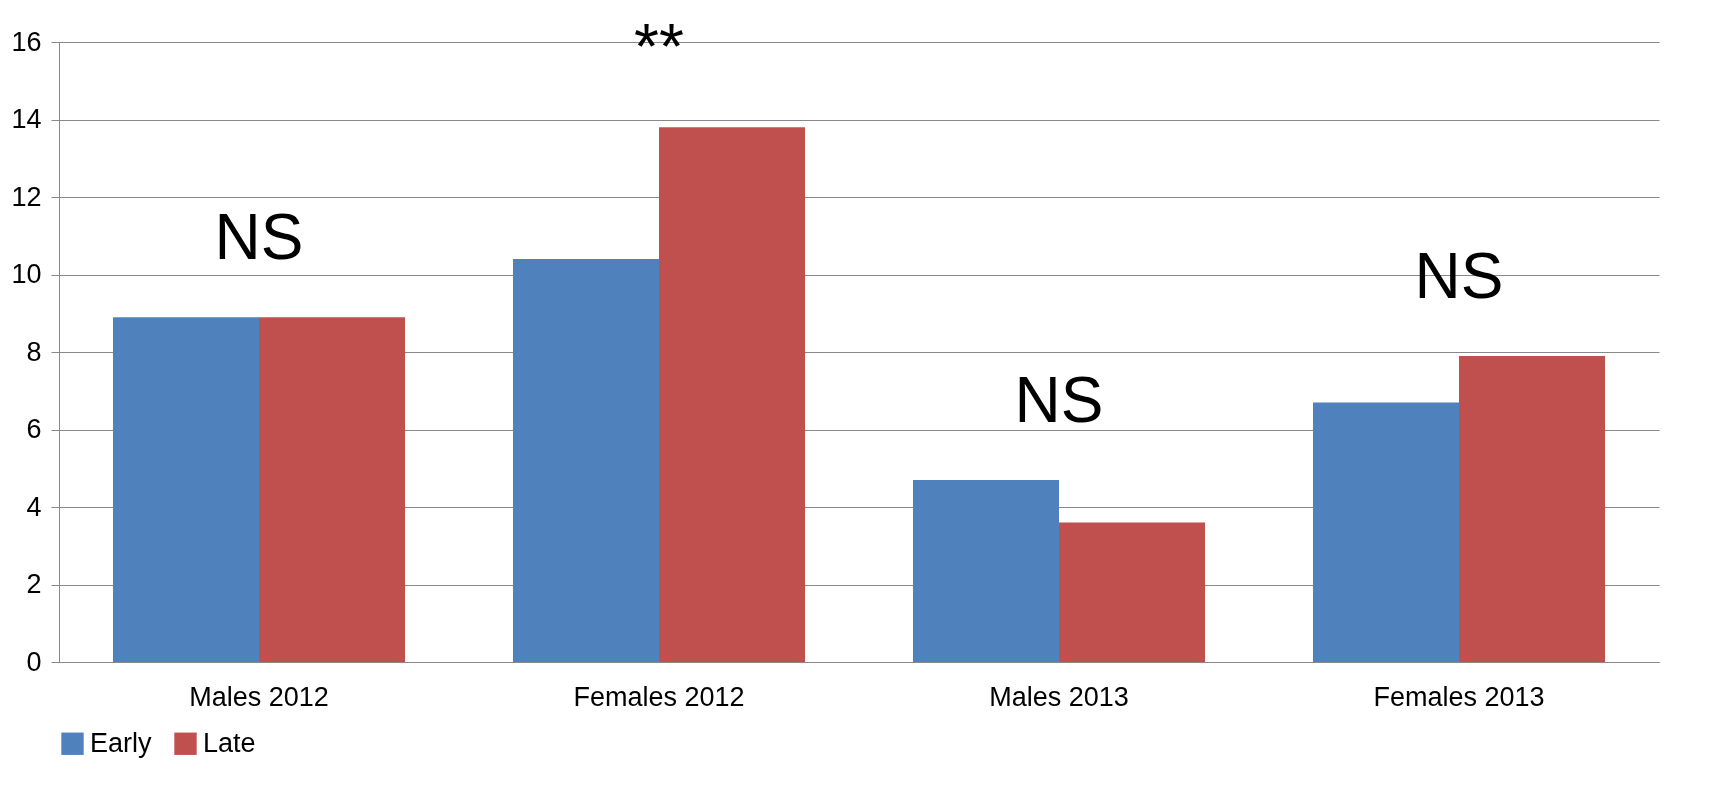 Image resolution: width=1725 pixels, height=805 pixels. I want to click on legend-label: Late, so click(229, 742).